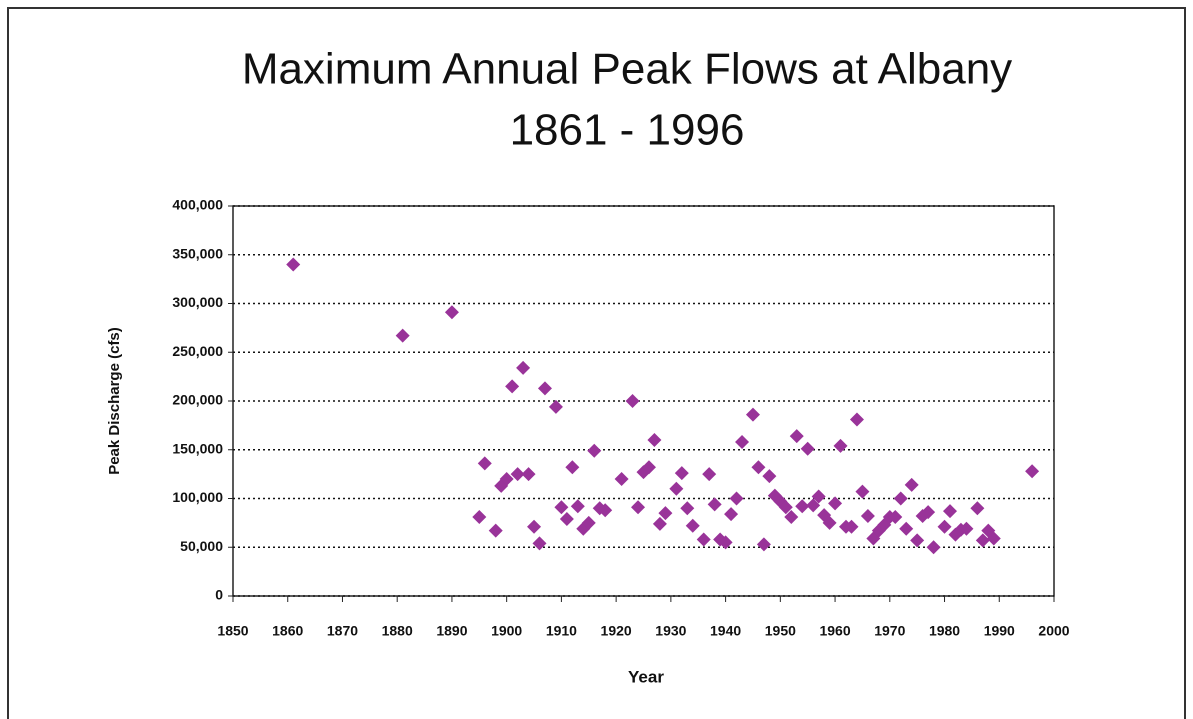  Describe the element at coordinates (197, 351) in the screenshot. I see `y-tick-label: 250,000` at that location.